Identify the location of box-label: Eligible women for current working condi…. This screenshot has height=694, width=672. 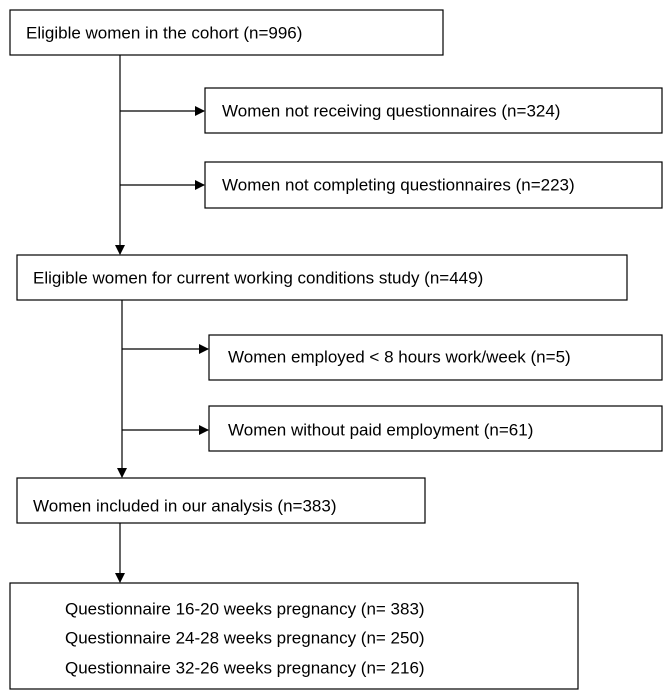
(258, 277).